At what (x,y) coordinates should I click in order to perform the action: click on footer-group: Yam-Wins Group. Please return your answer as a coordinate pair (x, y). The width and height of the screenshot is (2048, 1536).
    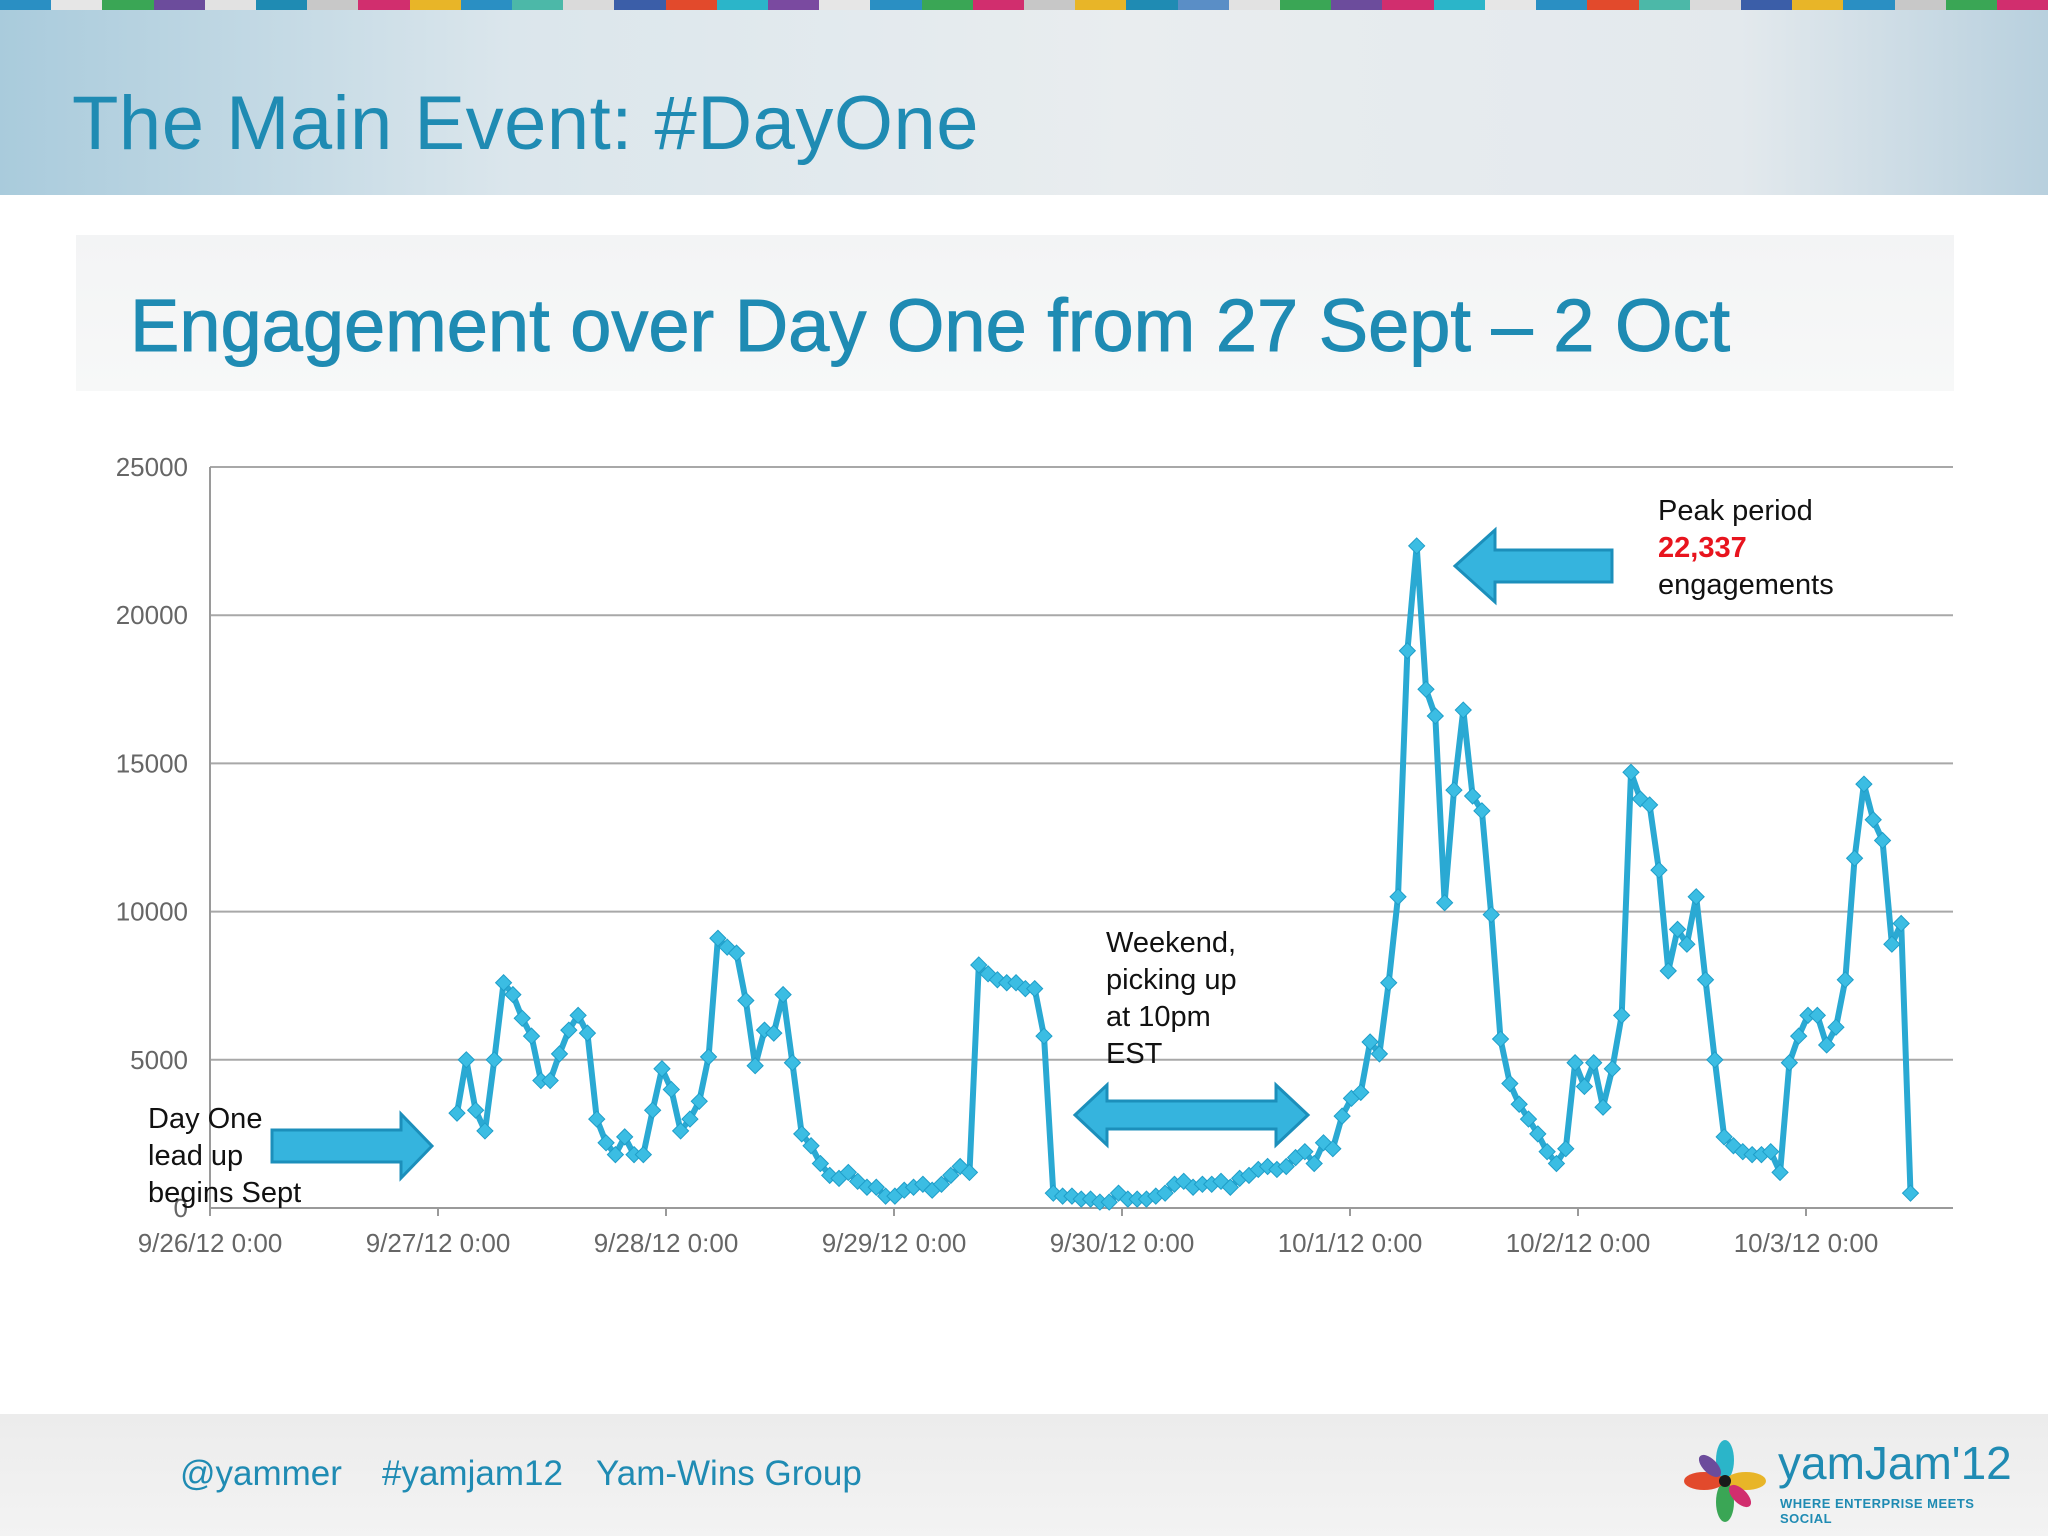
    Looking at the image, I should click on (729, 1473).